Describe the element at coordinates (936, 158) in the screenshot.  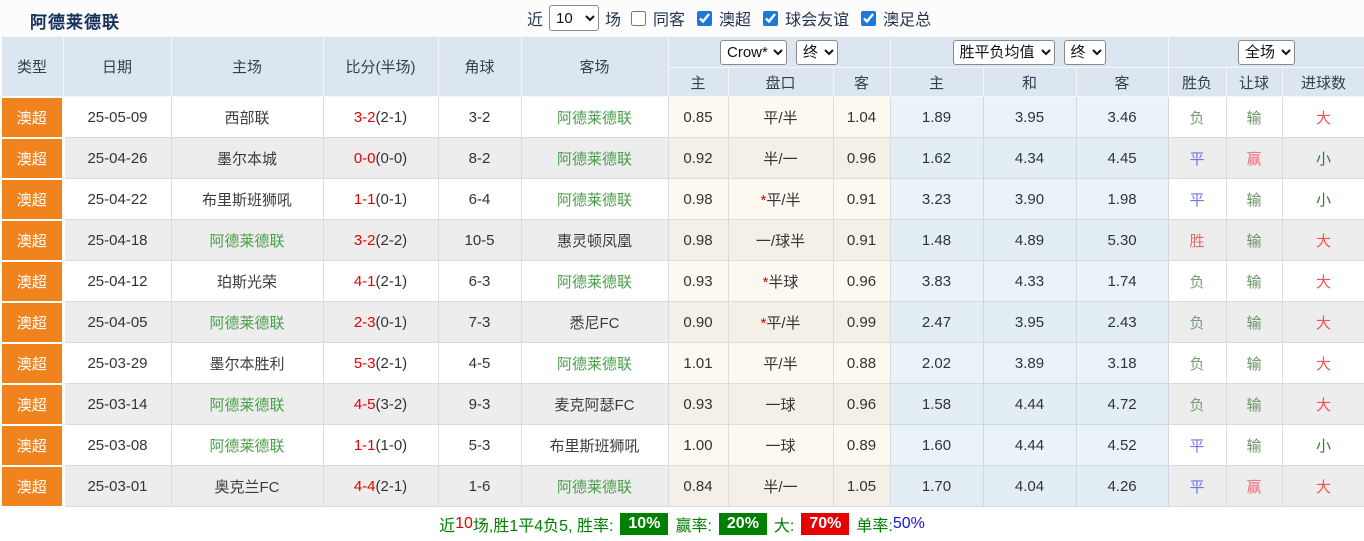
I see `avg-win-odds: 1.62` at that location.